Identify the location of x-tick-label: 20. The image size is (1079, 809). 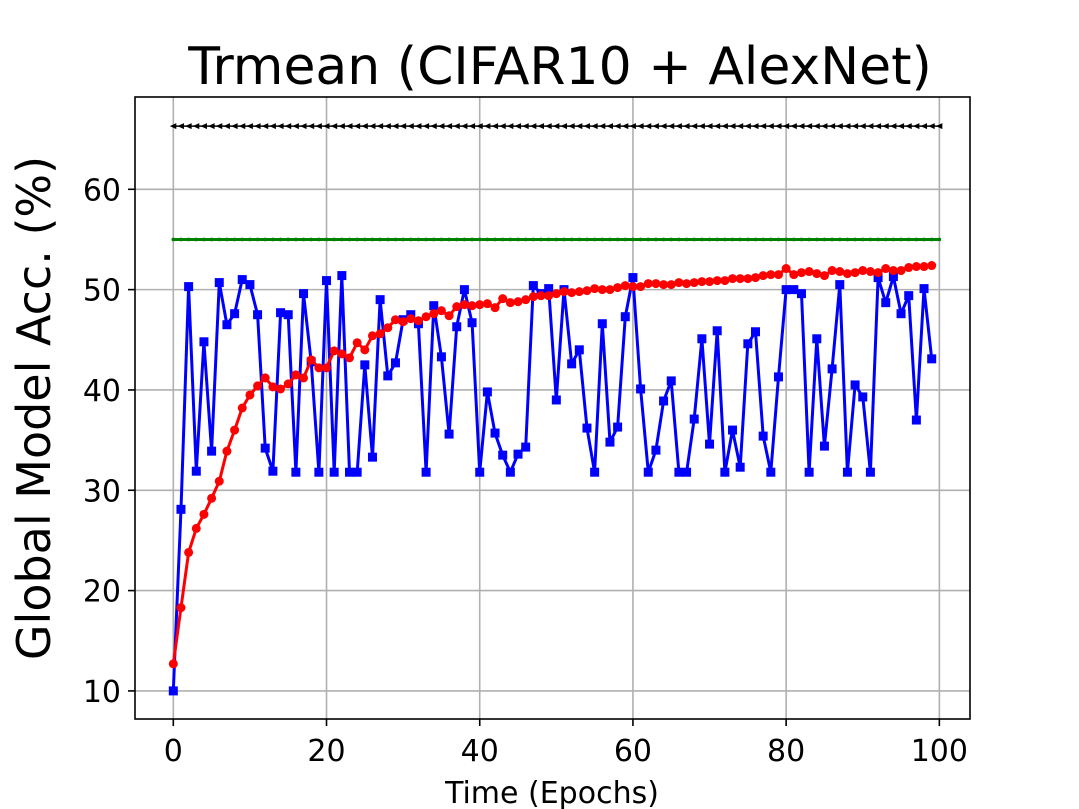
(326, 751).